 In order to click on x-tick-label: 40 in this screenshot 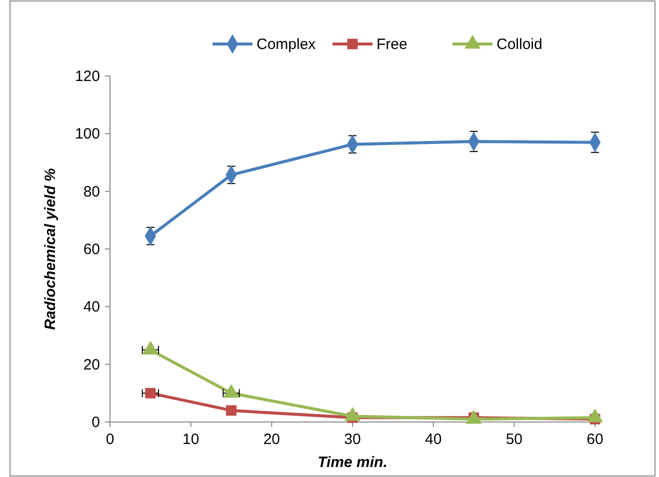, I will do `click(433, 439)`.